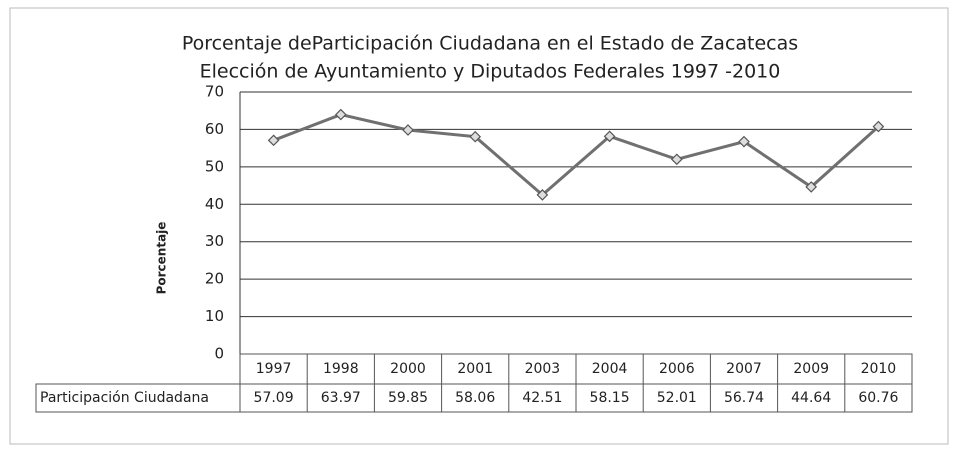 Image resolution: width=956 pixels, height=452 pixels. Describe the element at coordinates (677, 369) in the screenshot. I see `x-tick-label: 2006` at that location.